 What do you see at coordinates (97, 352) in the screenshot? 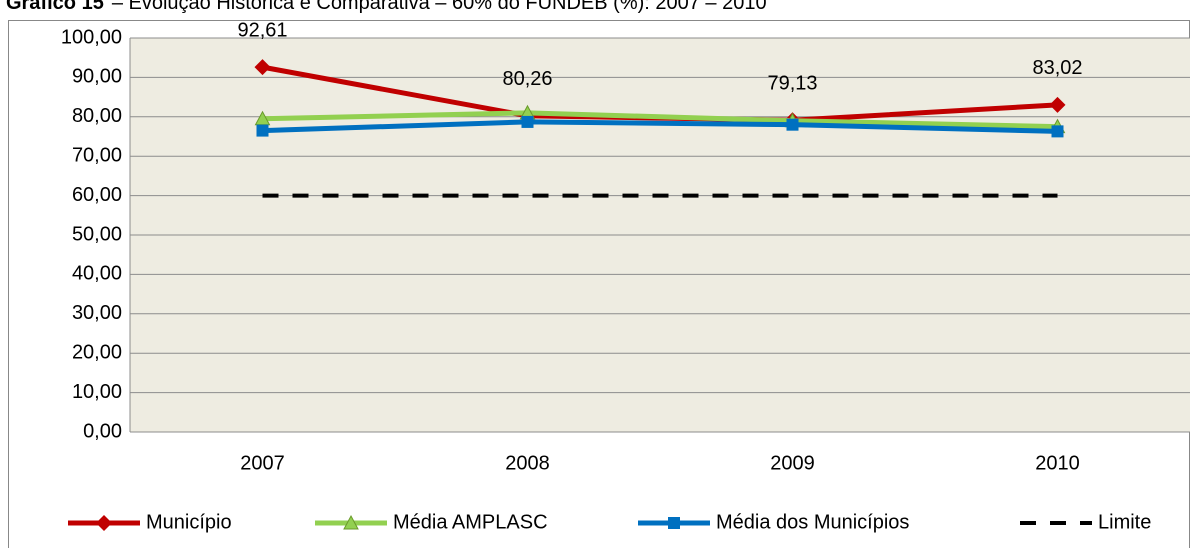
I see `y-tick-label: 20,00` at bounding box center [97, 352].